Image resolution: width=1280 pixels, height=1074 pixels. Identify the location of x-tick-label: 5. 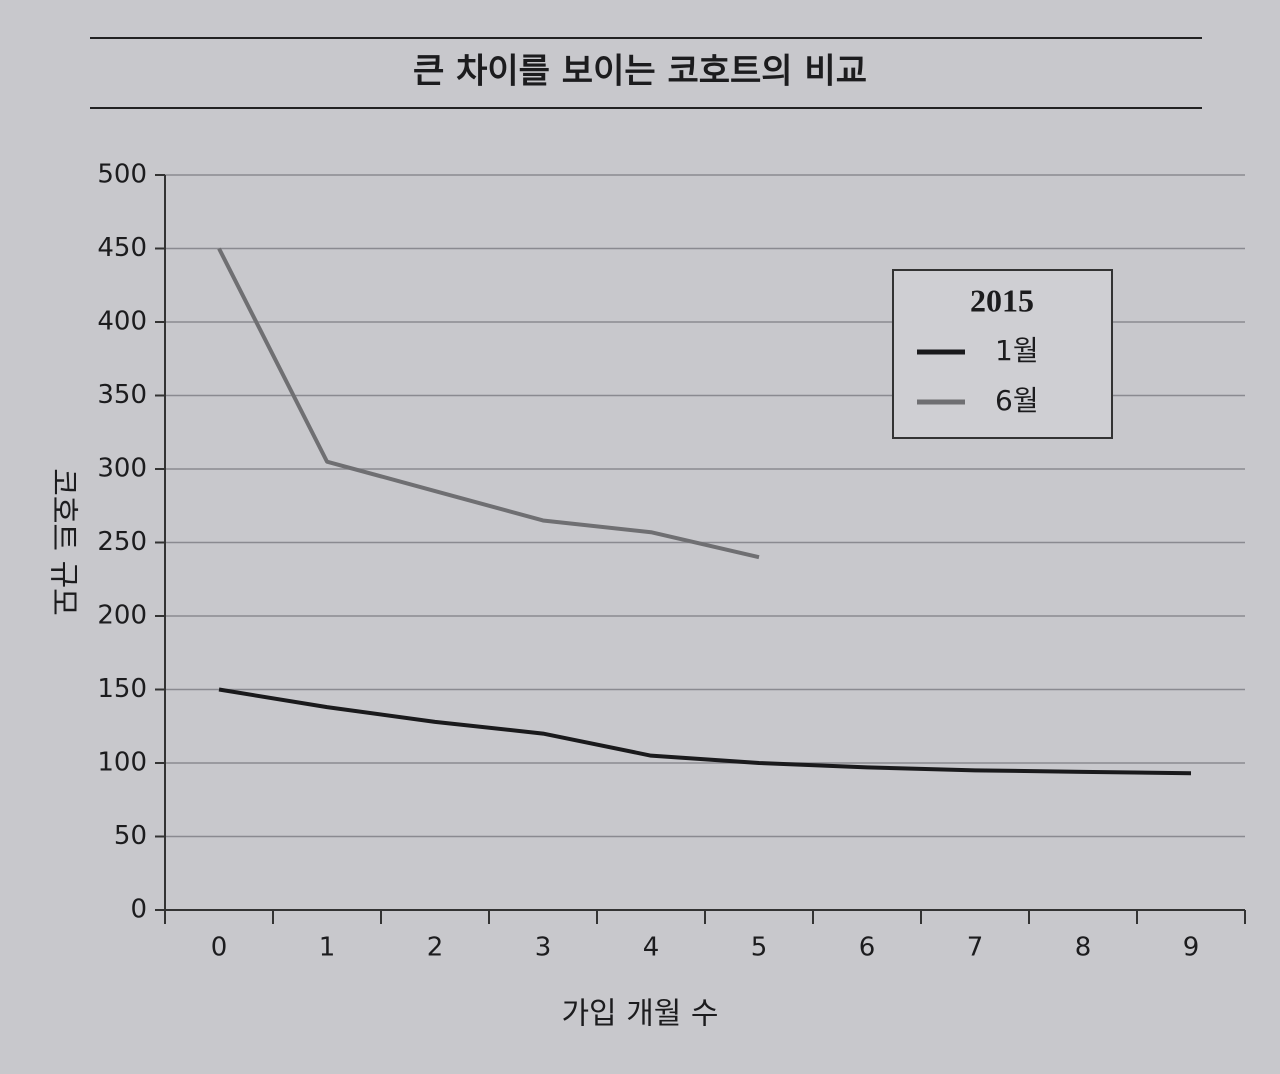
(759, 948).